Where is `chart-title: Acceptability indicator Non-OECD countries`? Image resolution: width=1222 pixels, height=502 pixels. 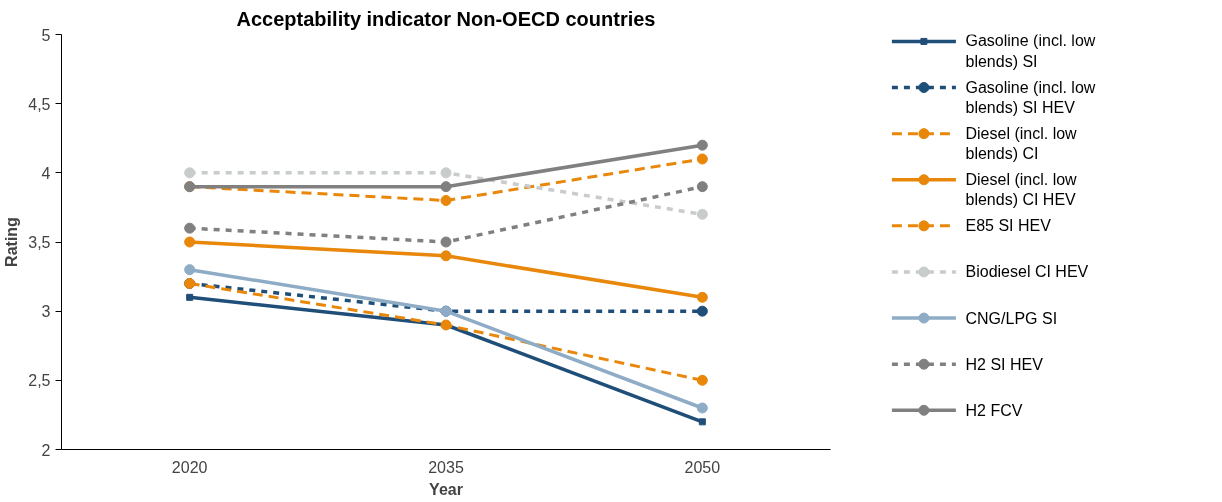
chart-title: Acceptability indicator Non-OECD countries is located at coordinates (446, 18).